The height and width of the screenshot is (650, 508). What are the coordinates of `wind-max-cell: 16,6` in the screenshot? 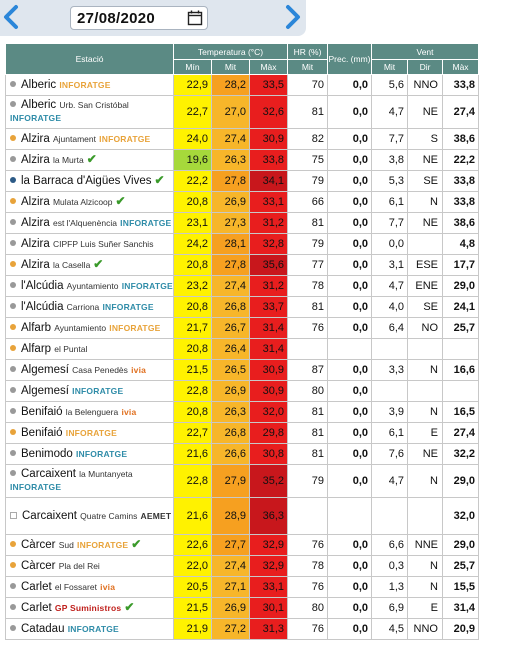 It's located at (460, 370).